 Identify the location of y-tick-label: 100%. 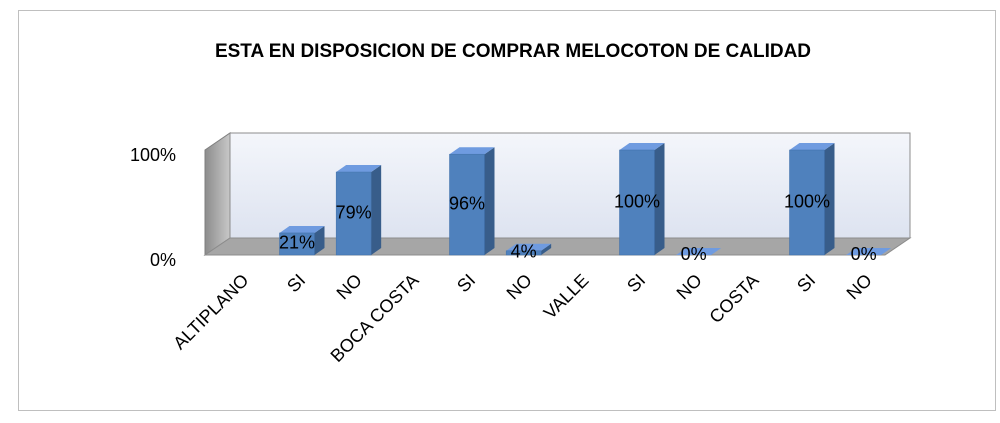
(153, 155).